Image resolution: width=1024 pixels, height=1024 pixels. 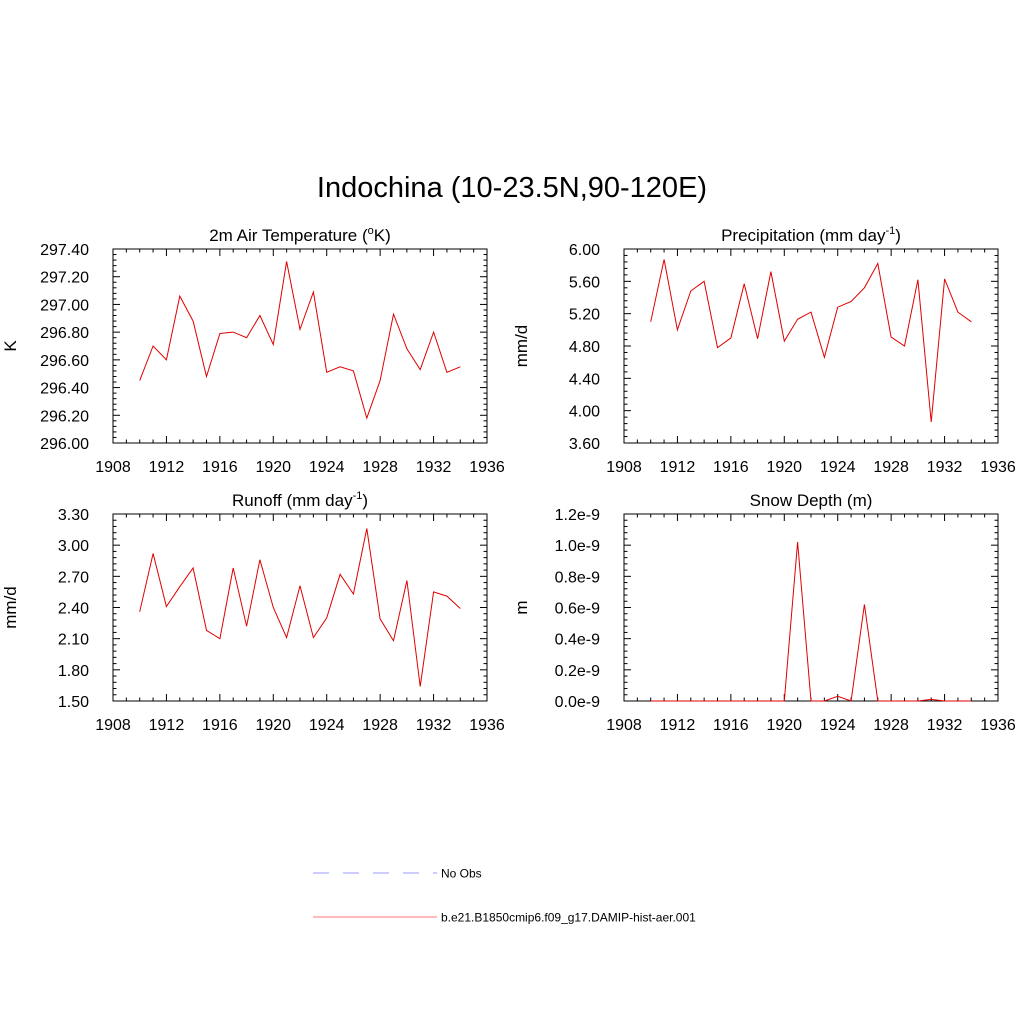 What do you see at coordinates (577, 640) in the screenshot?
I see `y-tick-label: 0.4e-9` at bounding box center [577, 640].